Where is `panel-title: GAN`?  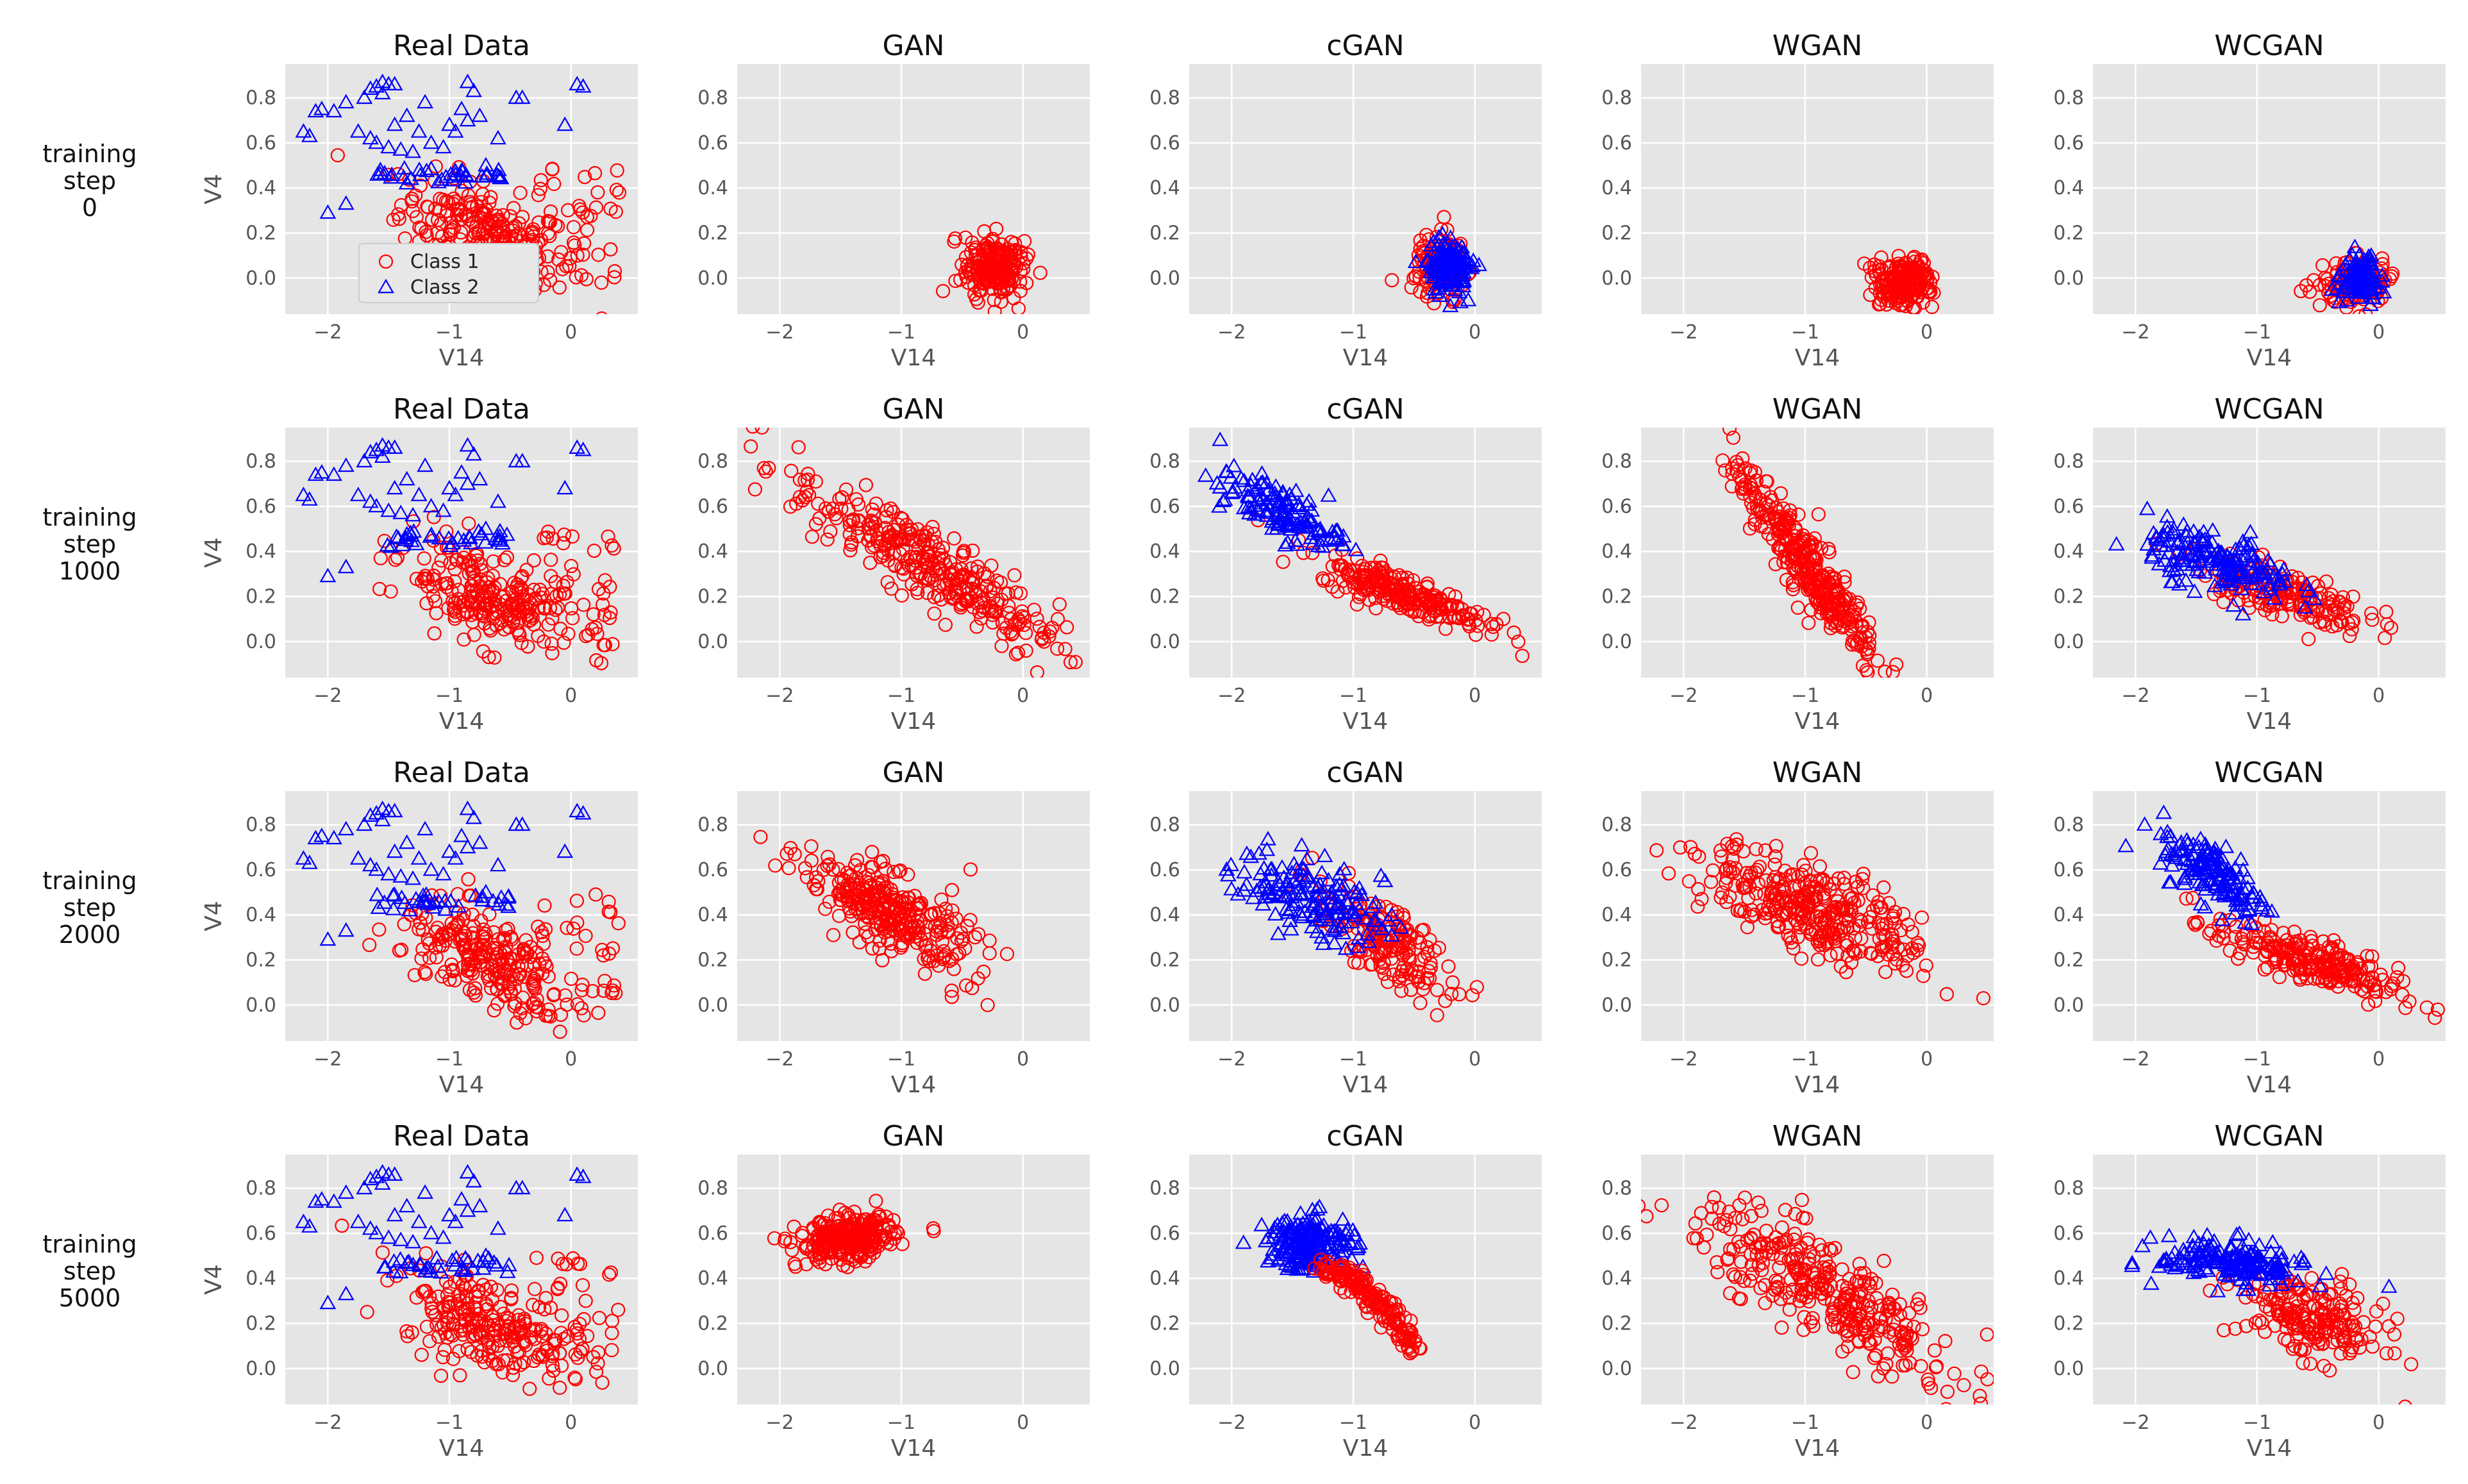 panel-title: GAN is located at coordinates (913, 409).